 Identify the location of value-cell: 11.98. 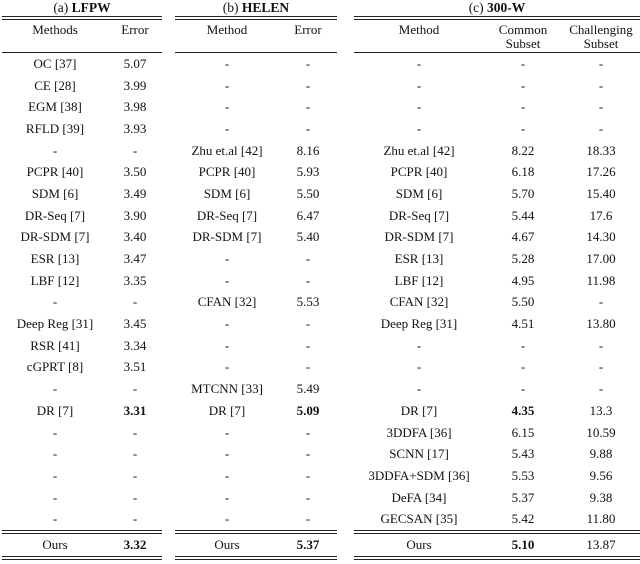
(601, 280).